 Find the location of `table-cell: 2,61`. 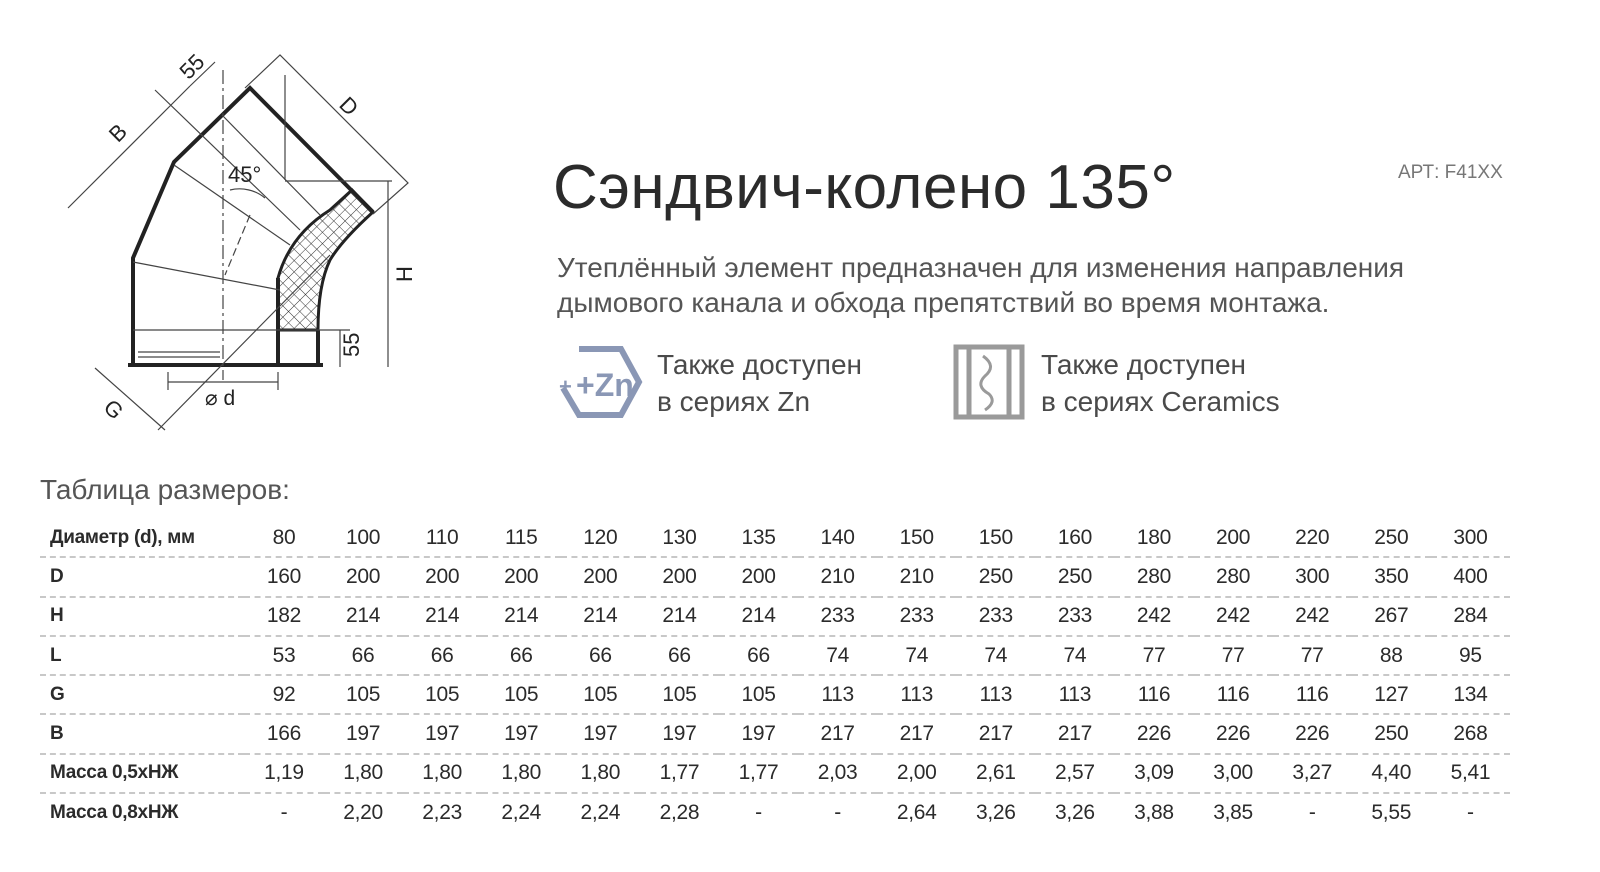

table-cell: 2,61 is located at coordinates (996, 774).